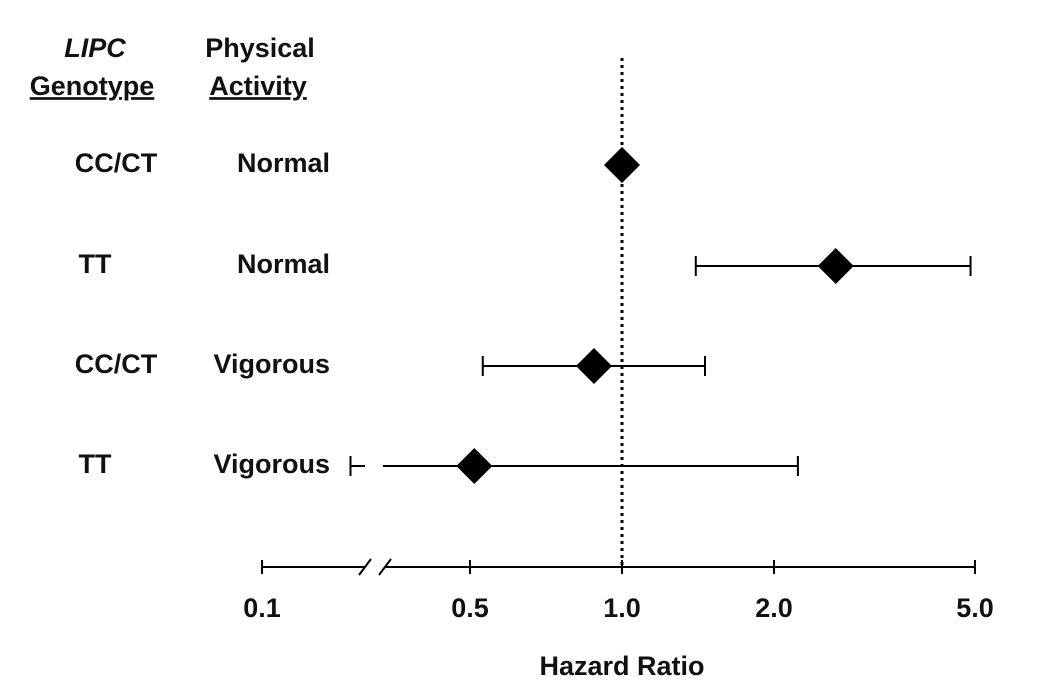  I want to click on x-tick-label: 1.0, so click(622, 608).